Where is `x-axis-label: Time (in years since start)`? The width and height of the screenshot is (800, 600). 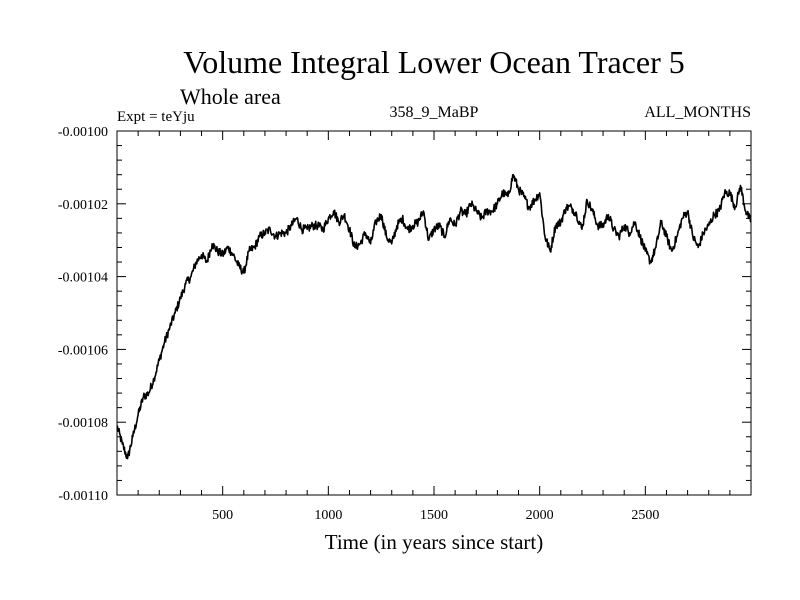
x-axis-label: Time (in years since start) is located at coordinates (434, 542).